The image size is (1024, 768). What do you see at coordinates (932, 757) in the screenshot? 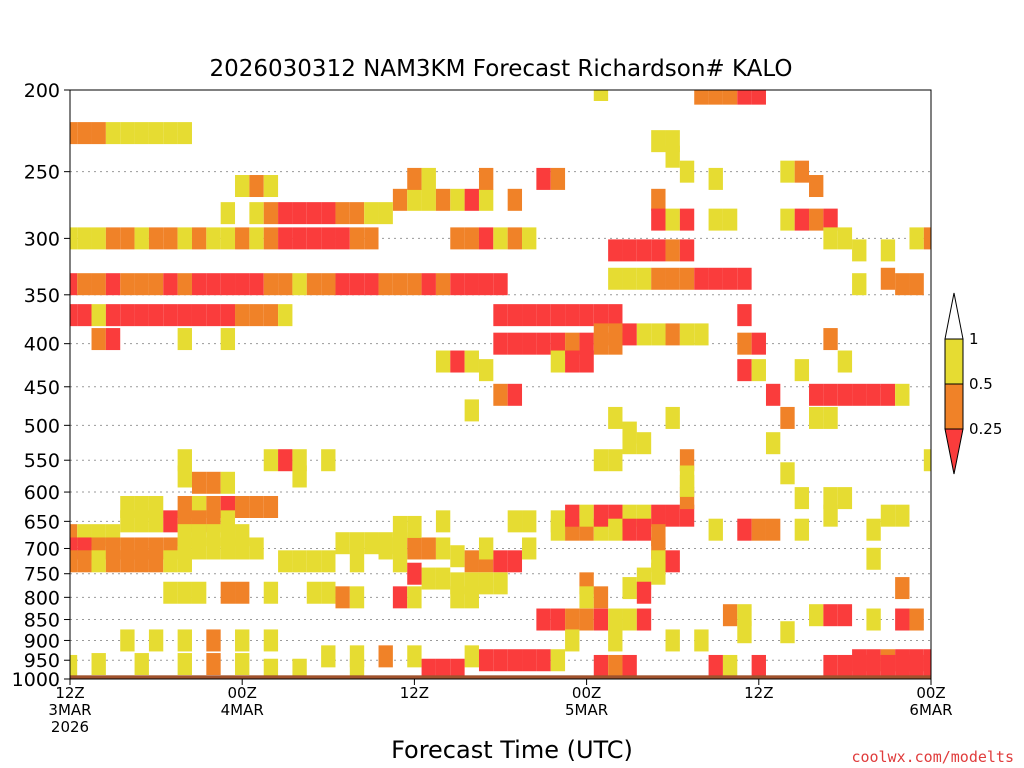
I see `credit-text: coolwx.com/modelts` at bounding box center [932, 757].